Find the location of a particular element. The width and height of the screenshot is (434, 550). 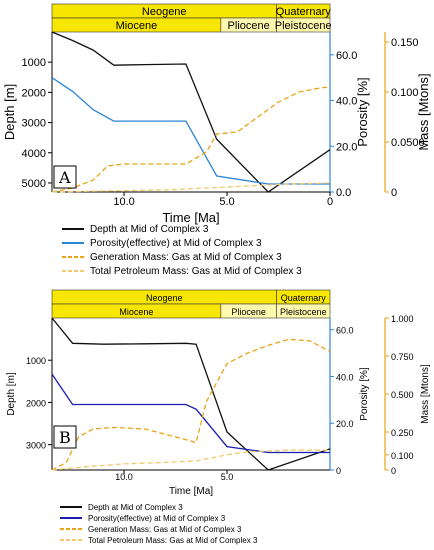

panel-tag-label: B is located at coordinates (65, 437).